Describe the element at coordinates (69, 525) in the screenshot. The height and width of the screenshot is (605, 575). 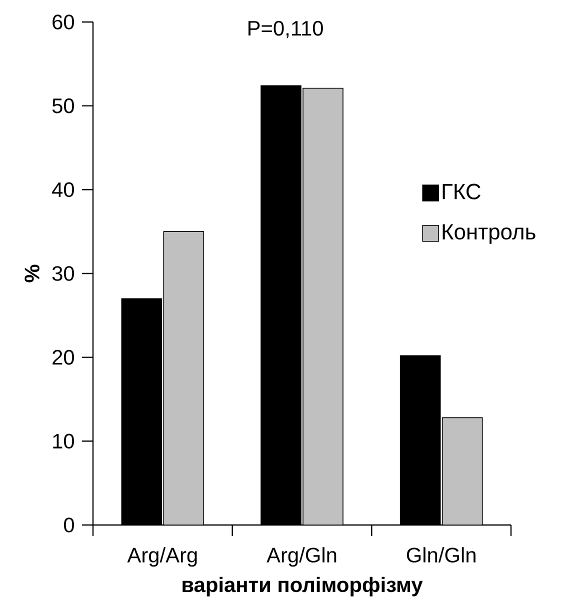
I see `y-tick-label: 0` at that location.